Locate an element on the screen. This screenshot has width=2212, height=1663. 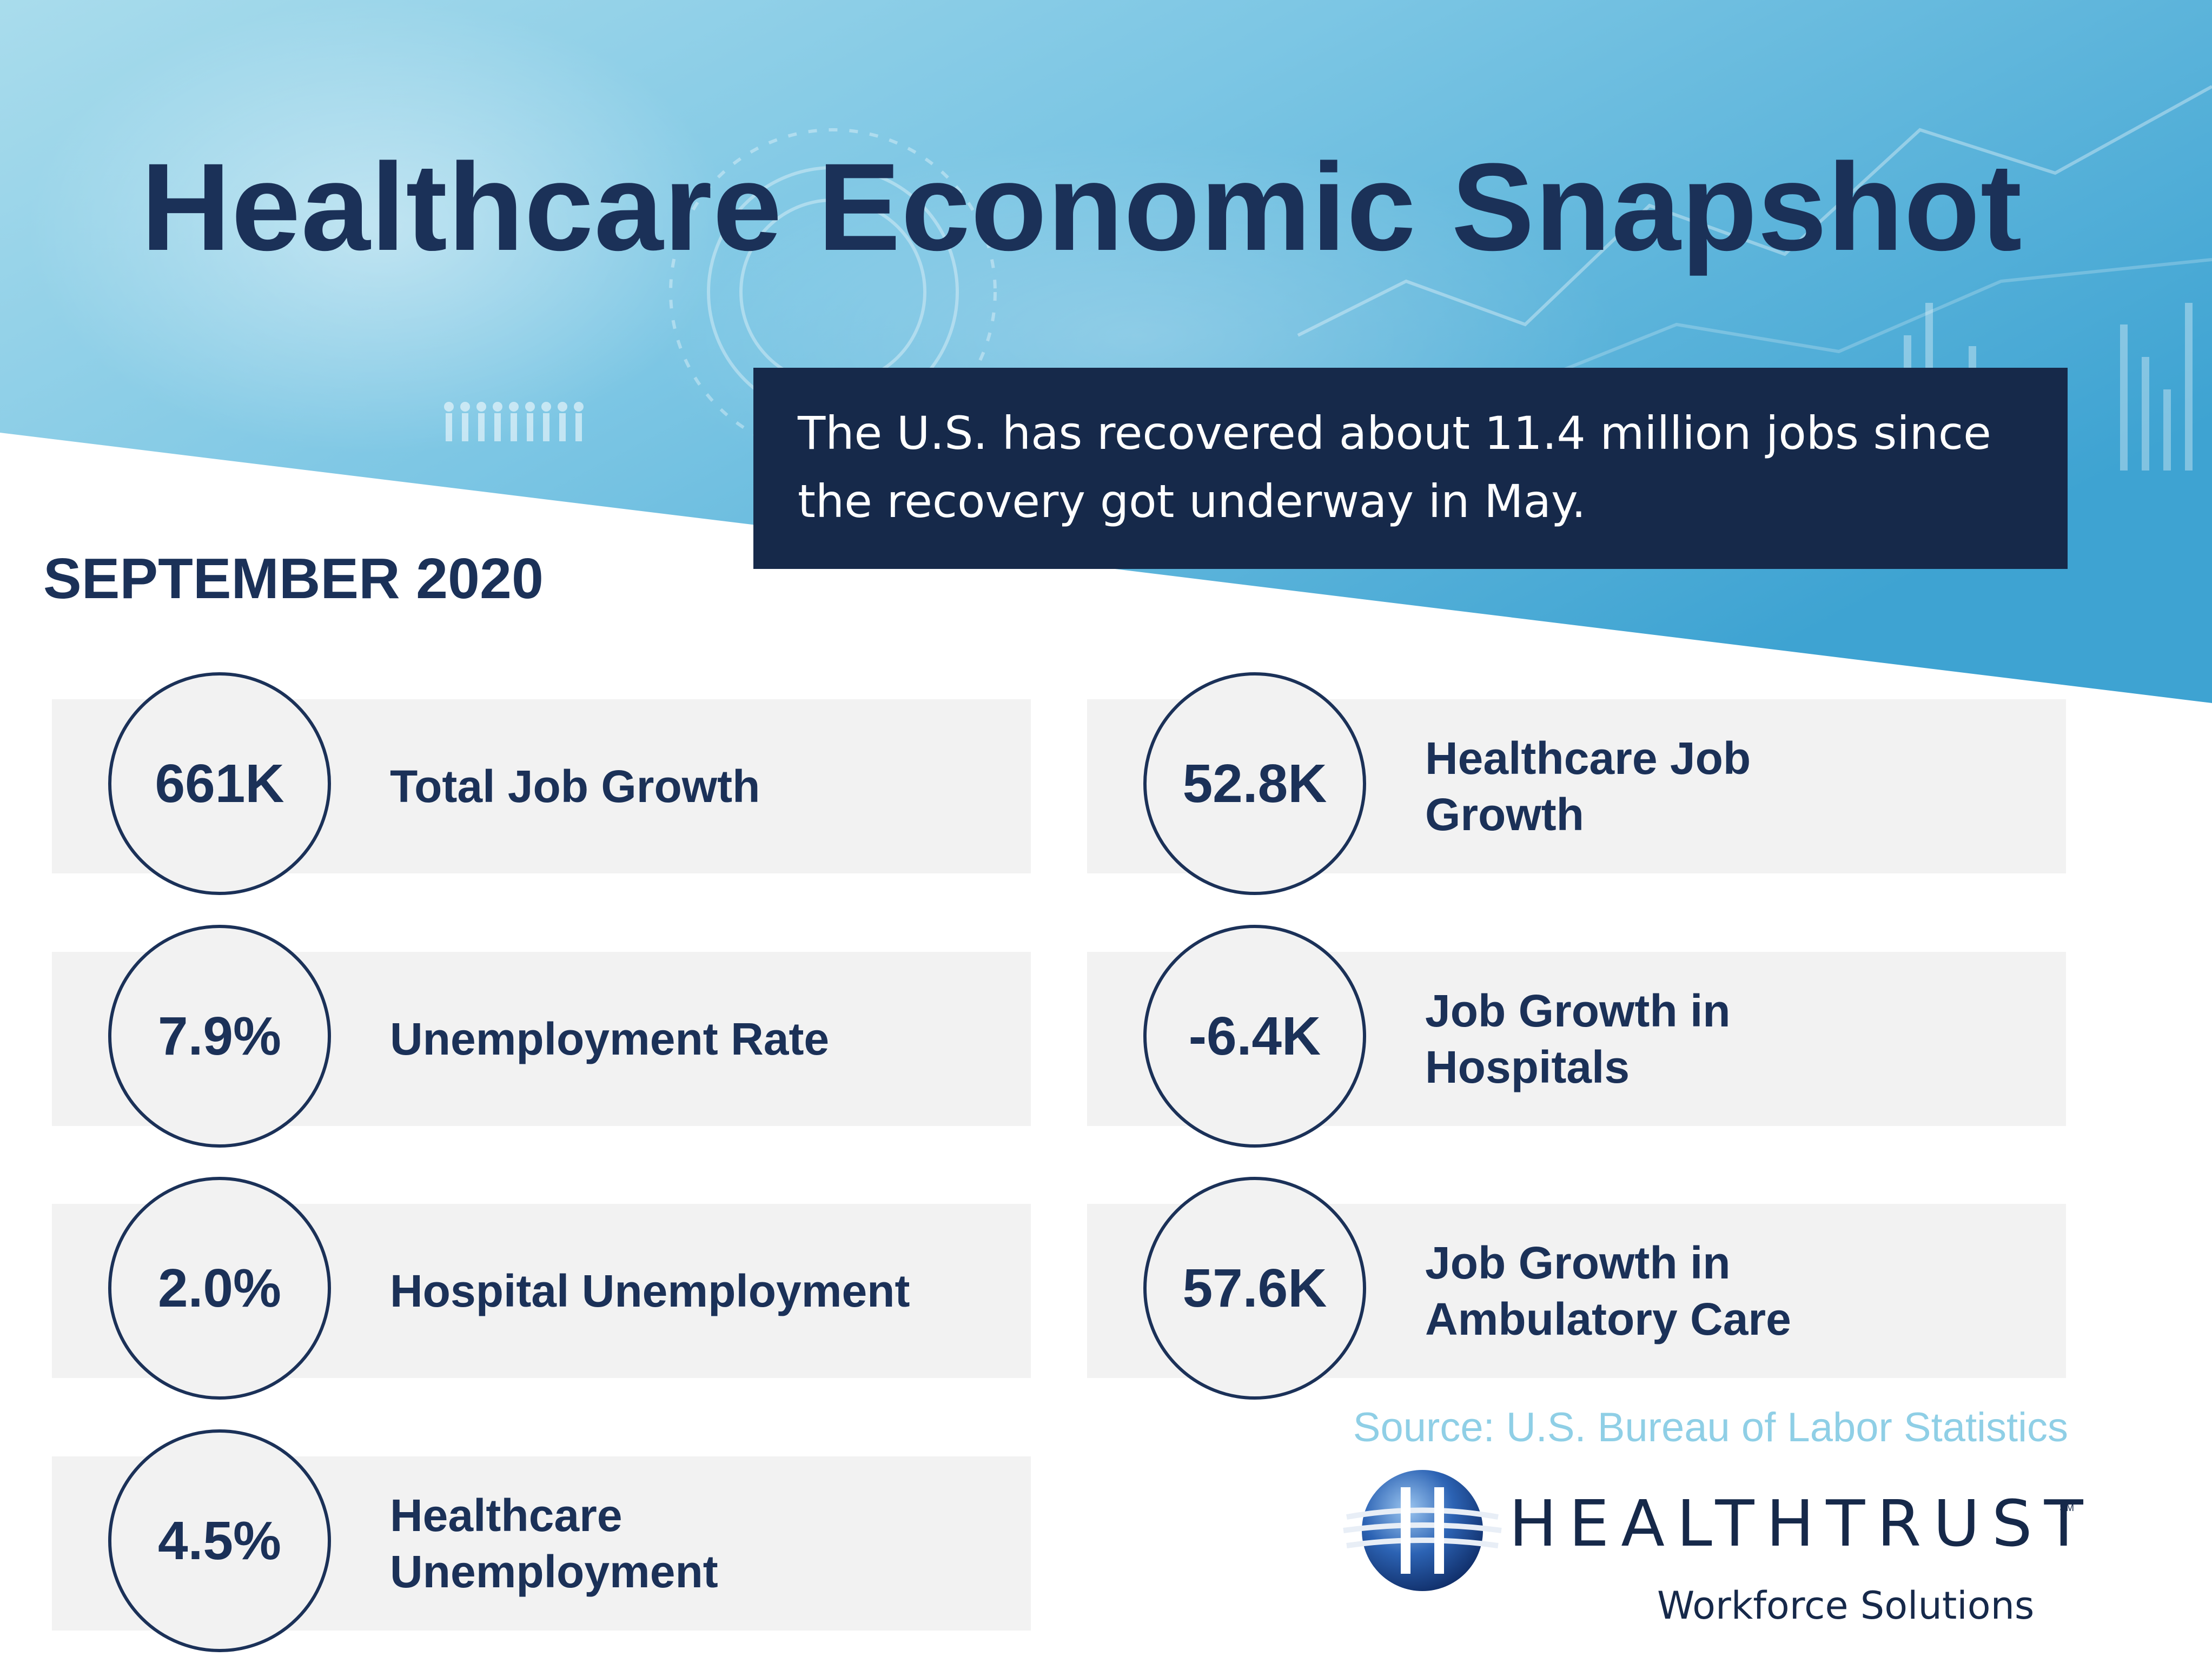
stat-label: Healthcare Unemployment is located at coordinates (554, 1543).